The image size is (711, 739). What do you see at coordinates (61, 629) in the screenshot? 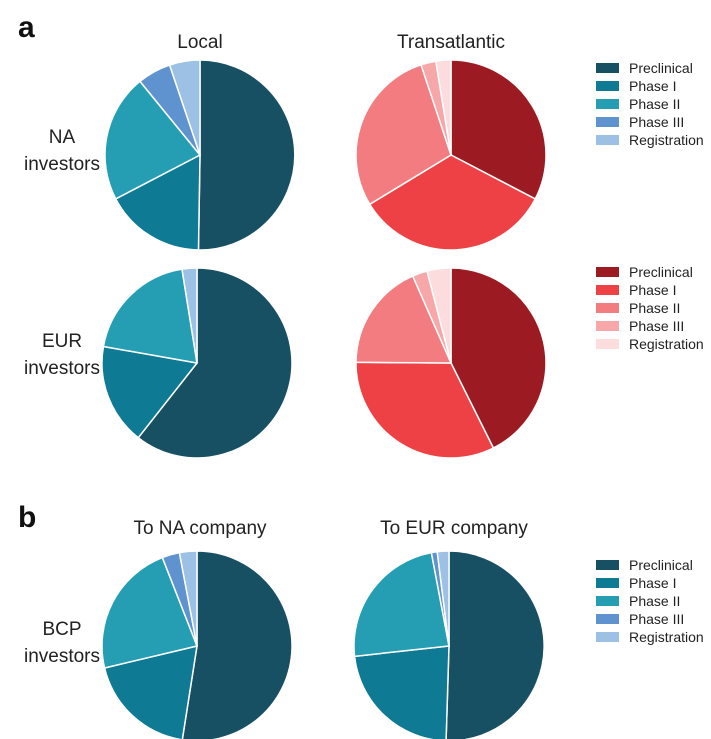
I see `row-label-bcp-line1: BCP` at bounding box center [61, 629].